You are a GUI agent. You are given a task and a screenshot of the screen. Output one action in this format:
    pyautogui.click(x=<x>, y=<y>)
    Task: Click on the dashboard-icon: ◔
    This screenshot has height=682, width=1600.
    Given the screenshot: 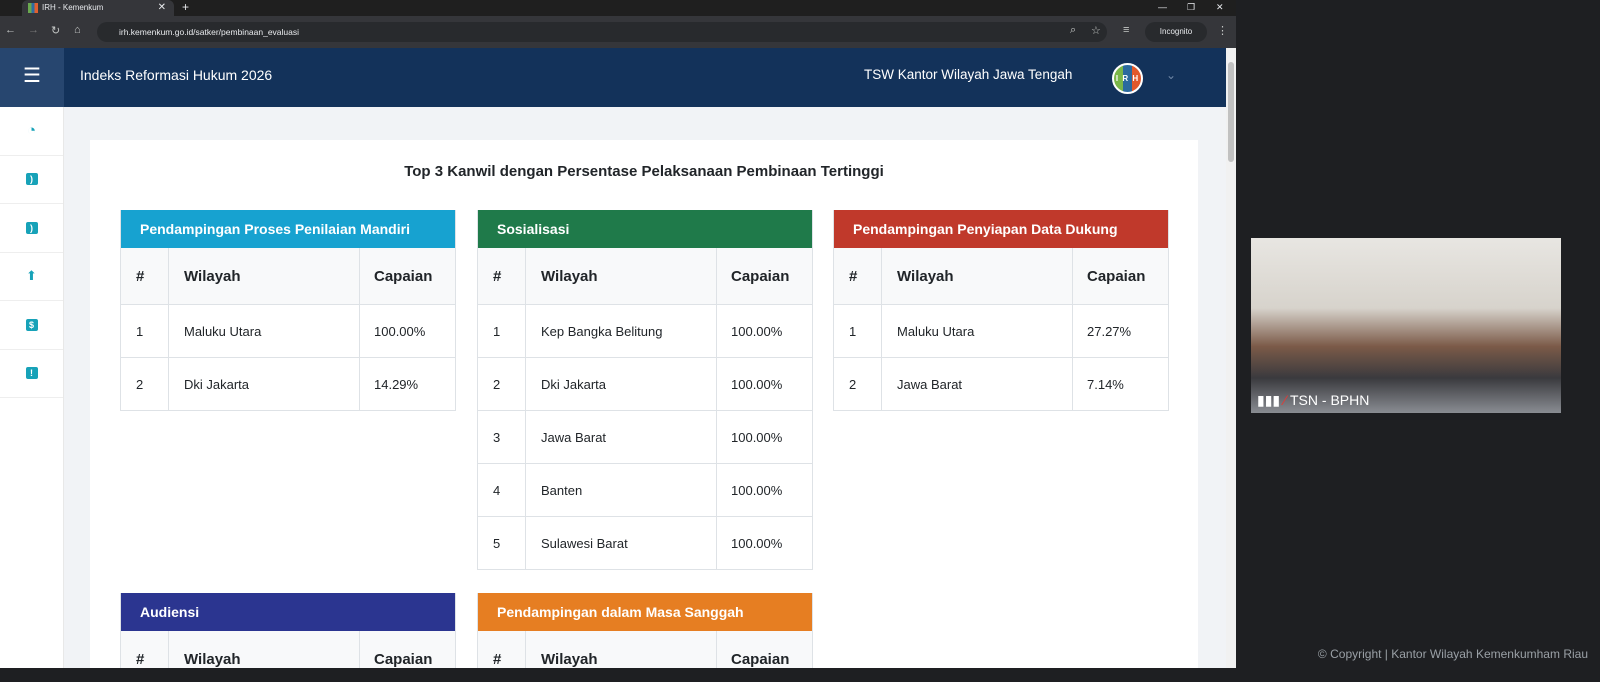 What is the action you would take?
    pyautogui.click(x=31, y=131)
    